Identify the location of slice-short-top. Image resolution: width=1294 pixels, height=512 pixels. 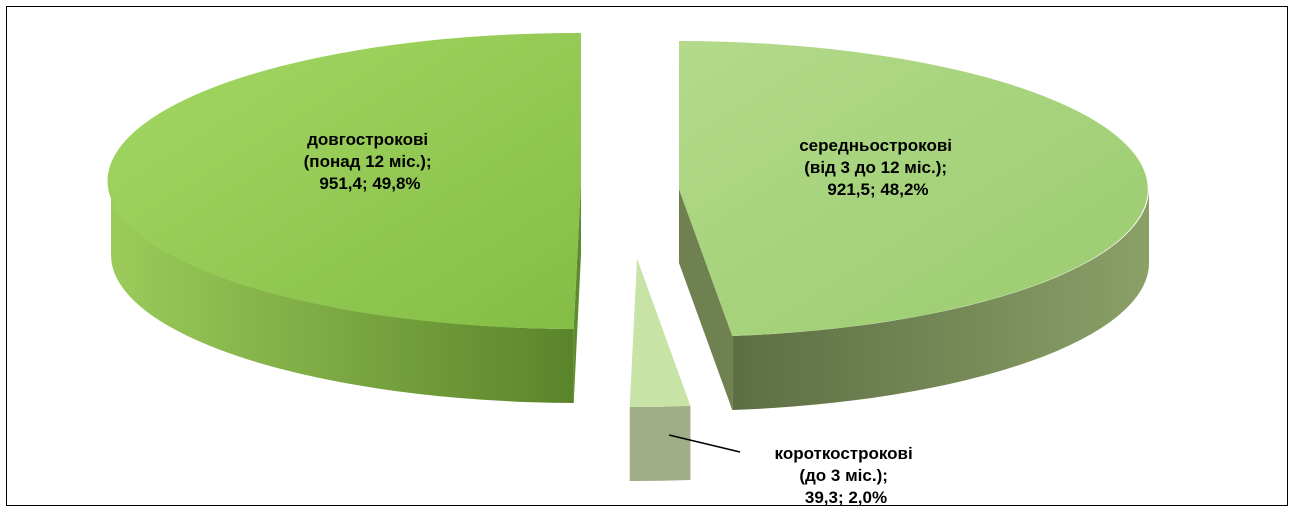
(660, 333).